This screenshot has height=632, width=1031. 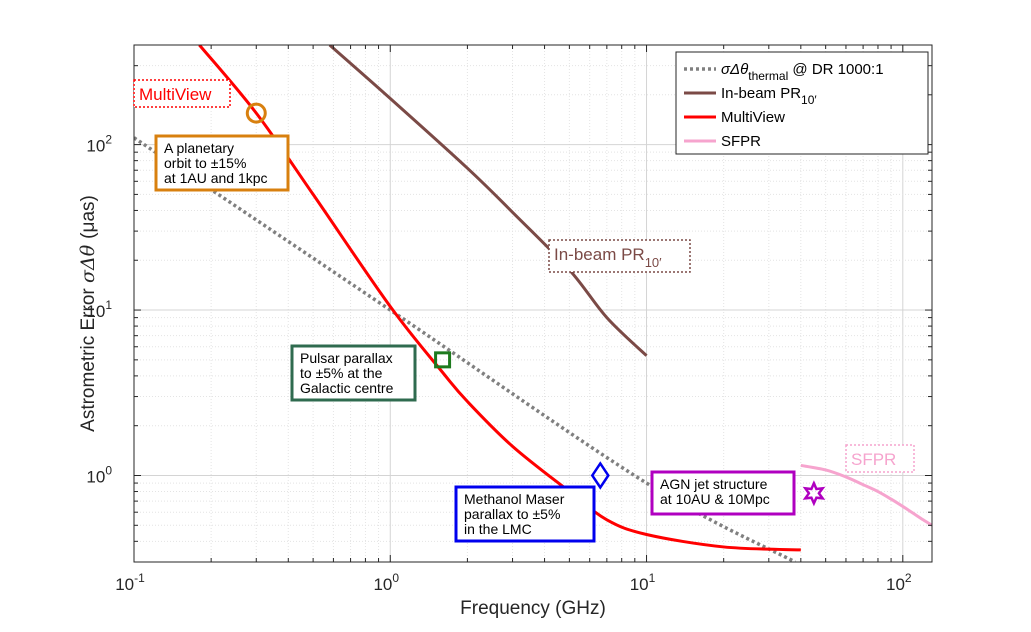 I want to click on legend-entry: SFPR, so click(x=741, y=141).